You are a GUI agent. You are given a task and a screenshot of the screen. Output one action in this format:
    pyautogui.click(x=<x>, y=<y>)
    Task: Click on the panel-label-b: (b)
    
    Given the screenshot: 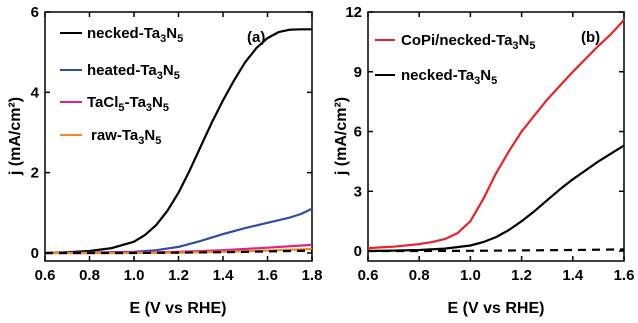 What is the action you would take?
    pyautogui.click(x=590, y=37)
    